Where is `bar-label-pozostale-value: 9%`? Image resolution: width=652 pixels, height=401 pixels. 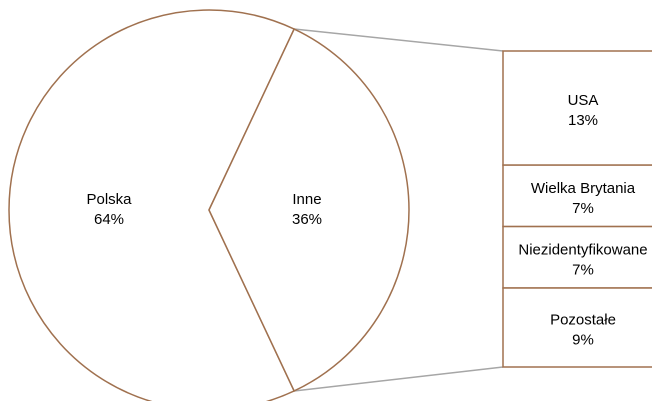
bar-label-pozostale-value: 9% is located at coordinates (583, 340).